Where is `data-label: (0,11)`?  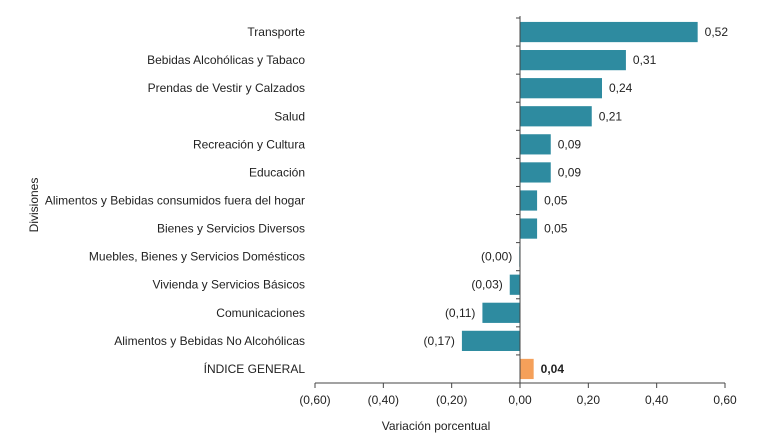
data-label: (0,11) is located at coordinates (460, 313).